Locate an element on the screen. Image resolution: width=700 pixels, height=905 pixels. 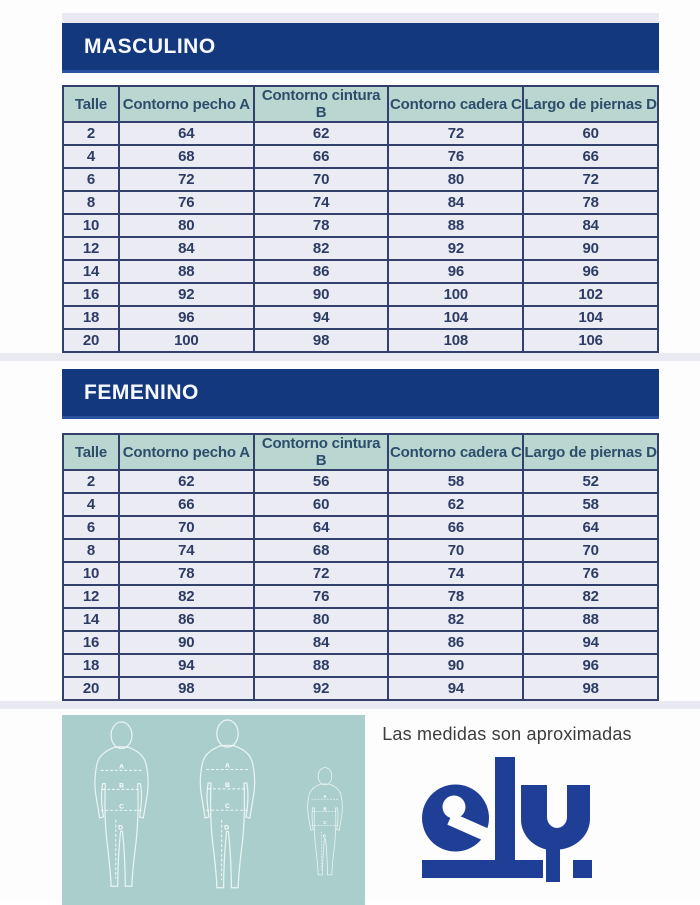
measurement-figures-illustration: A B C D A B C D A B C D is located at coordinates (218, 804).